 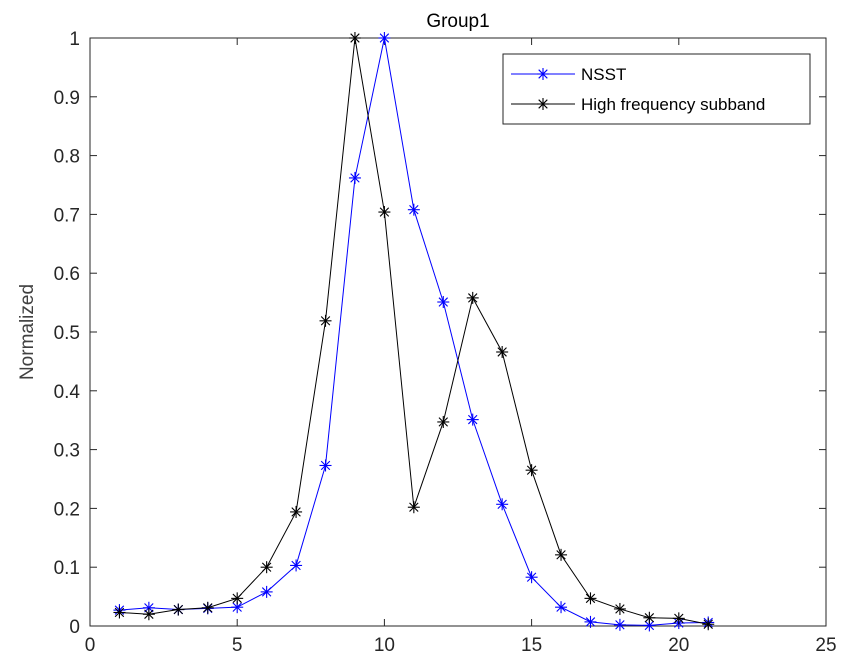 What do you see at coordinates (603, 74) in the screenshot?
I see `legend-label: NSST` at bounding box center [603, 74].